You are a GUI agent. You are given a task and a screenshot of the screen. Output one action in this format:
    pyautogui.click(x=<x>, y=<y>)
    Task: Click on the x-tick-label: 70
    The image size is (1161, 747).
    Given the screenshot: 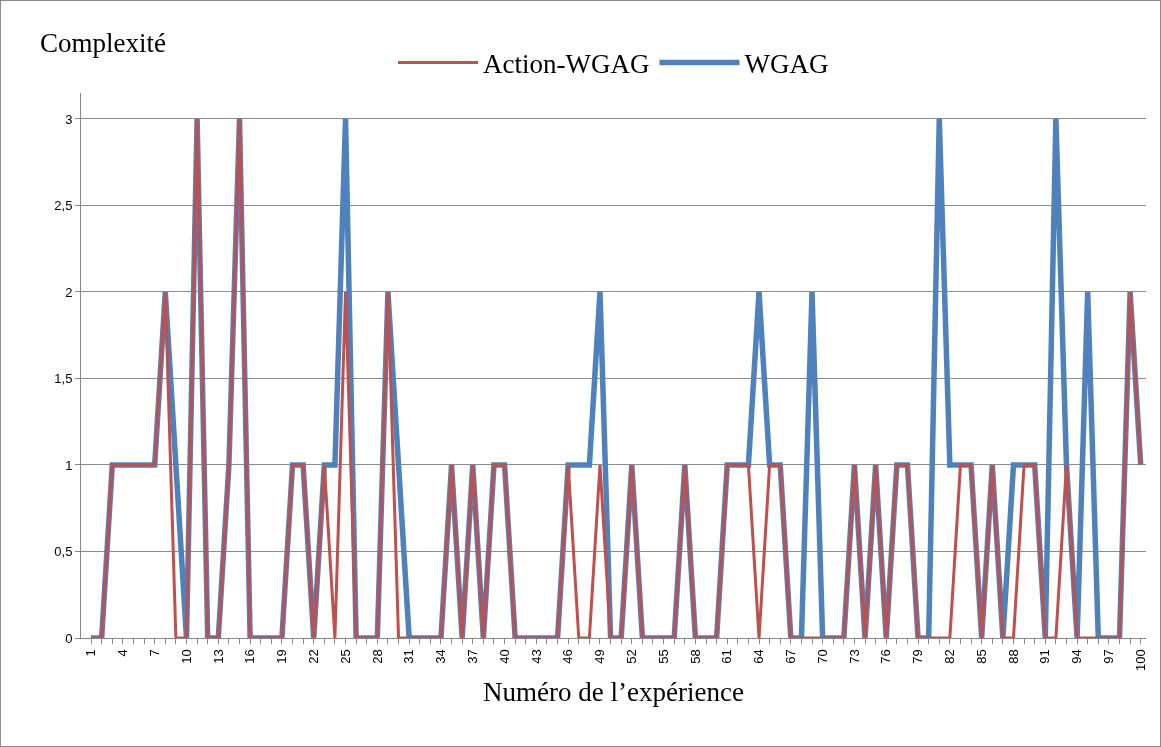 What is the action you would take?
    pyautogui.click(x=822, y=656)
    